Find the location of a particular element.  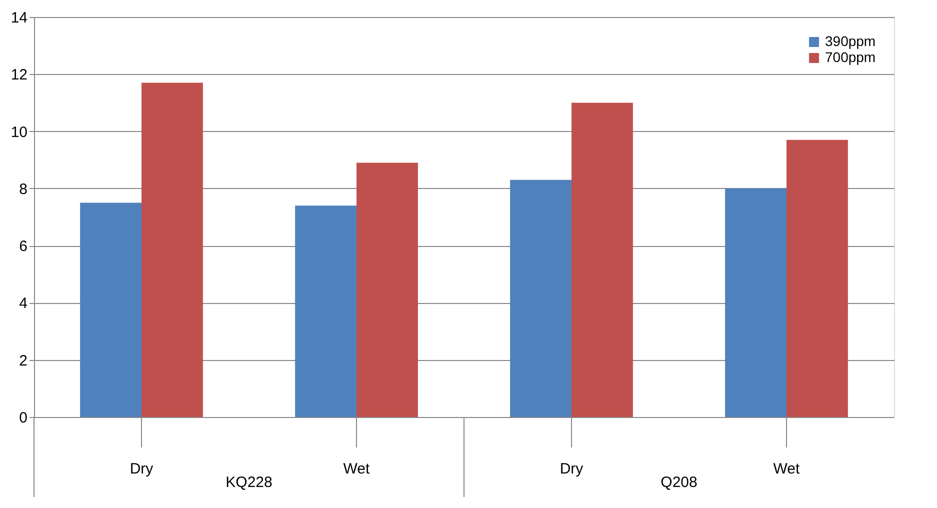

y-tick-label: 8 is located at coordinates (23, 189).